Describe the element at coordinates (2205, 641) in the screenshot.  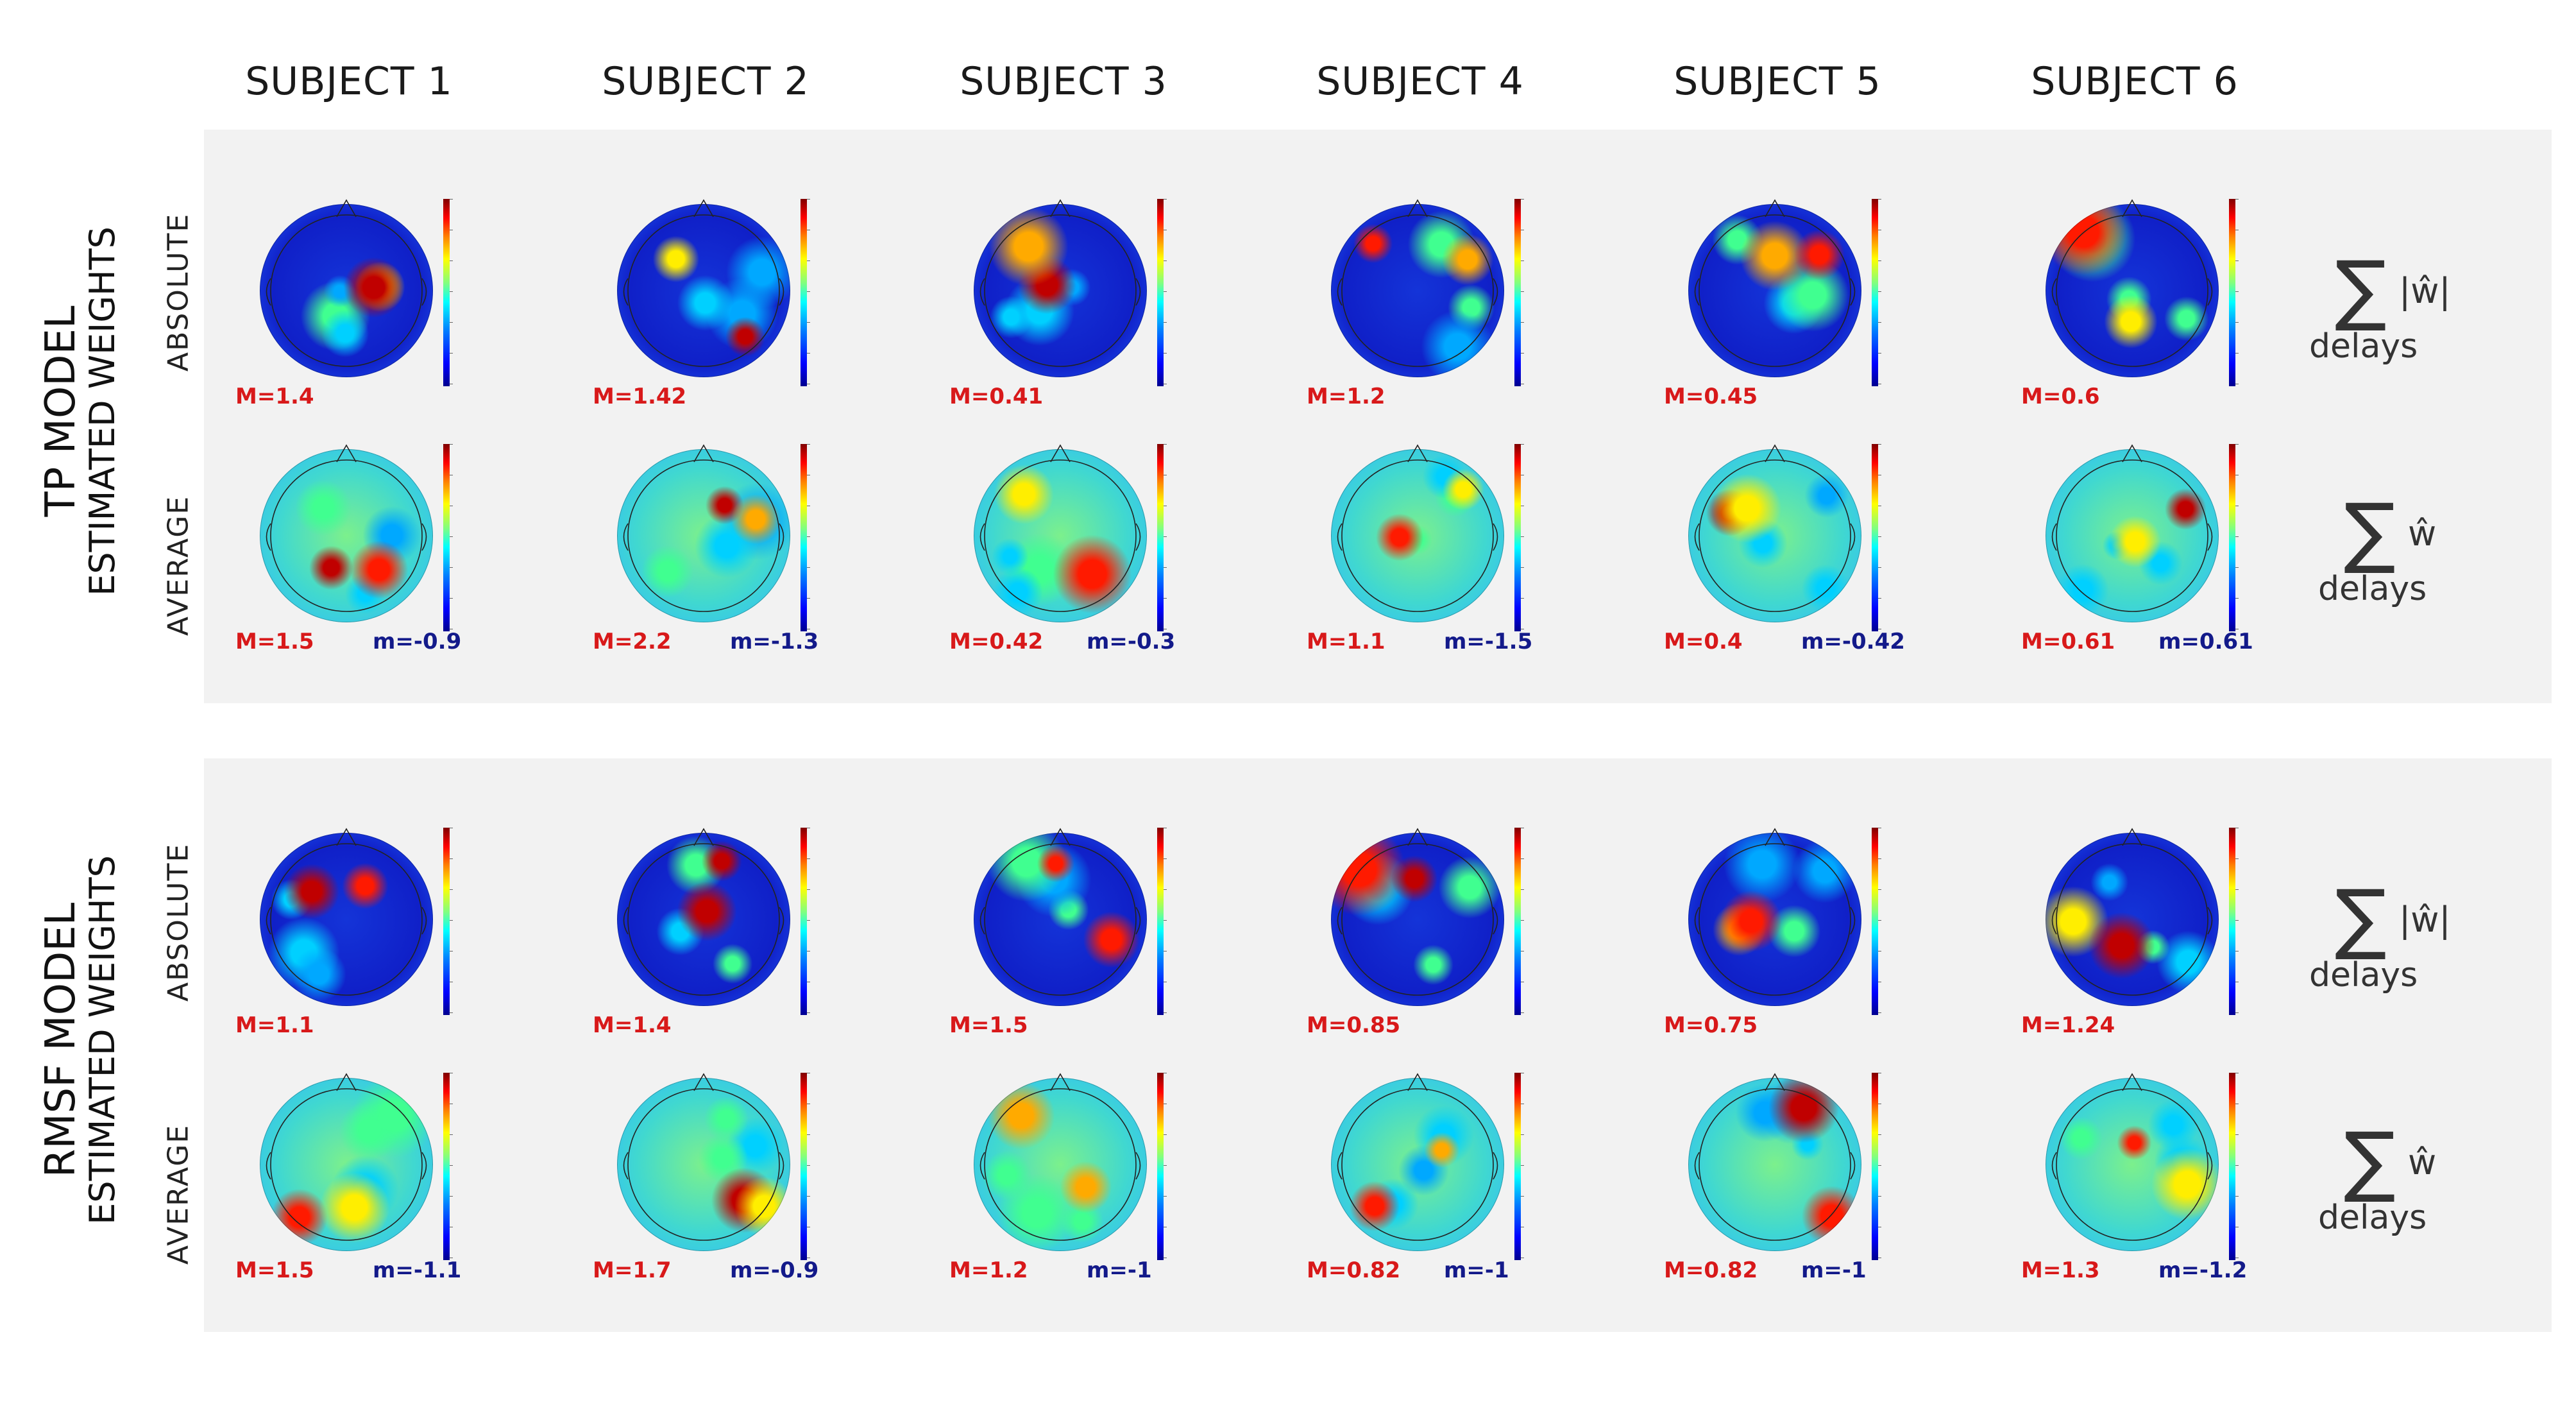
I see `min-value-label: m=0.61` at that location.